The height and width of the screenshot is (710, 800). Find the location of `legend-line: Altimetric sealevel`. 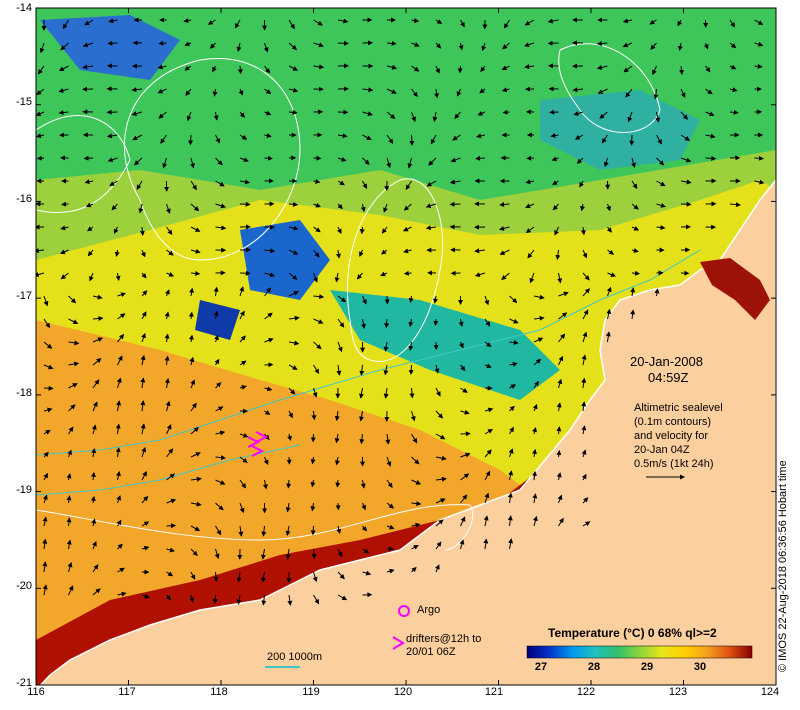

legend-line: Altimetric sealevel is located at coordinates (678, 408).